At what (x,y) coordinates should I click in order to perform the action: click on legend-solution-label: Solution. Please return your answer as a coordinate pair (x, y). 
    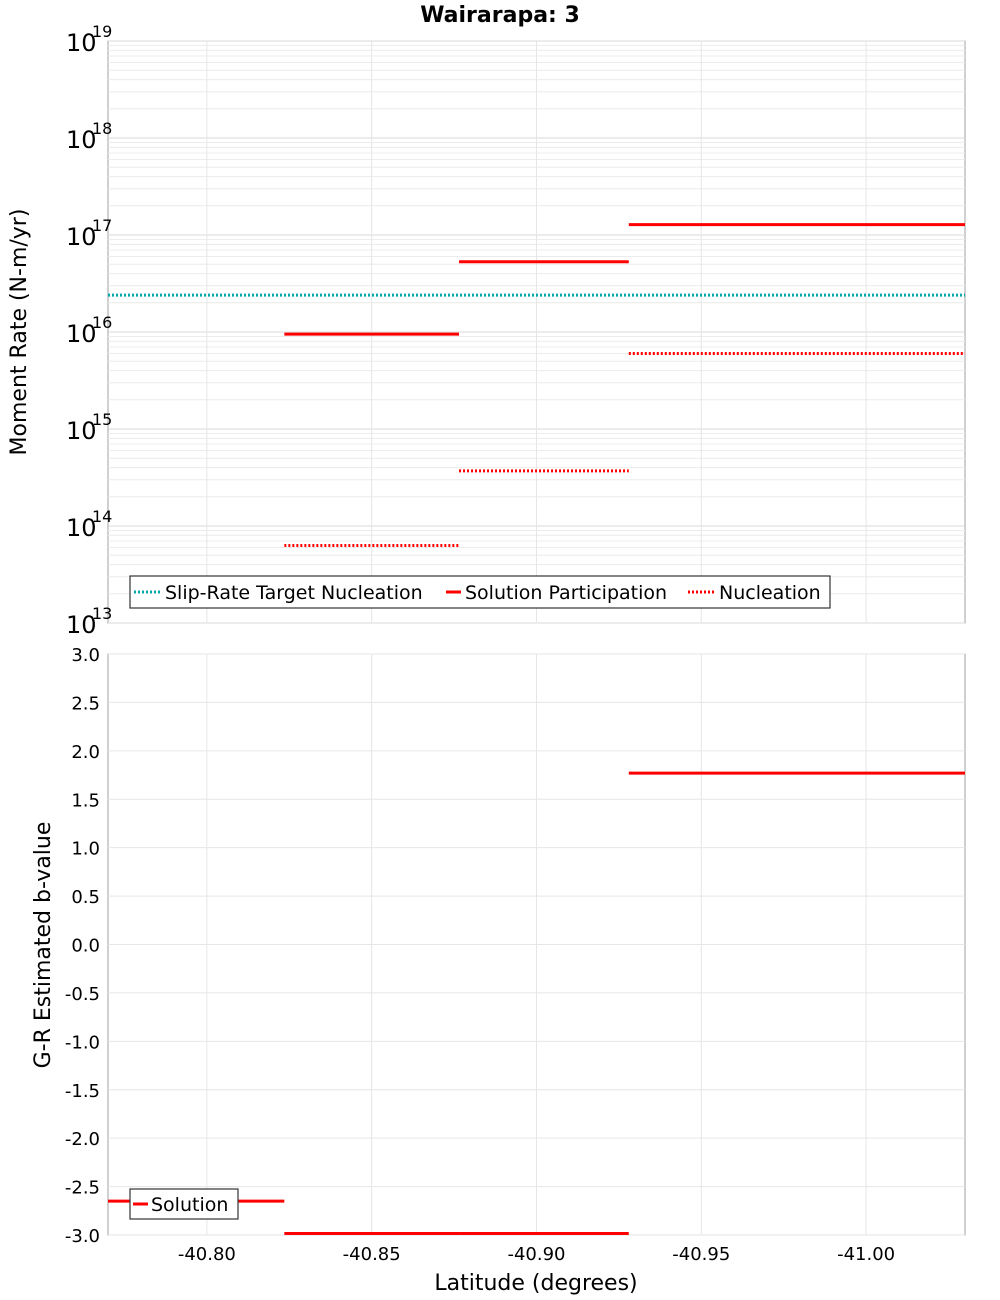
    Looking at the image, I should click on (189, 1205).